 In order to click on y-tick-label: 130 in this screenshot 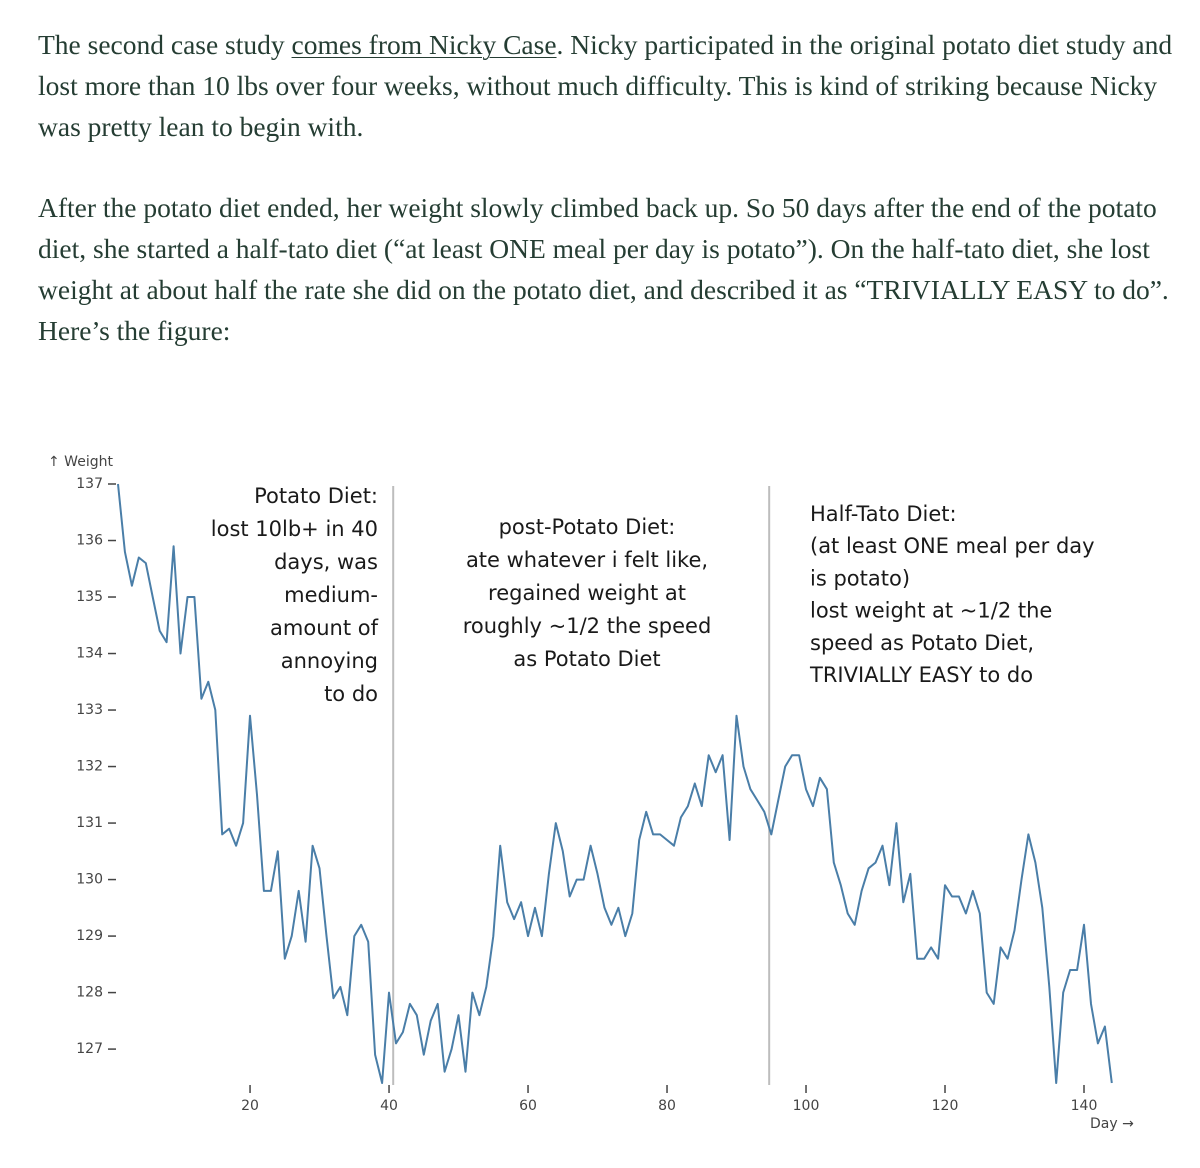, I will do `click(89, 880)`.